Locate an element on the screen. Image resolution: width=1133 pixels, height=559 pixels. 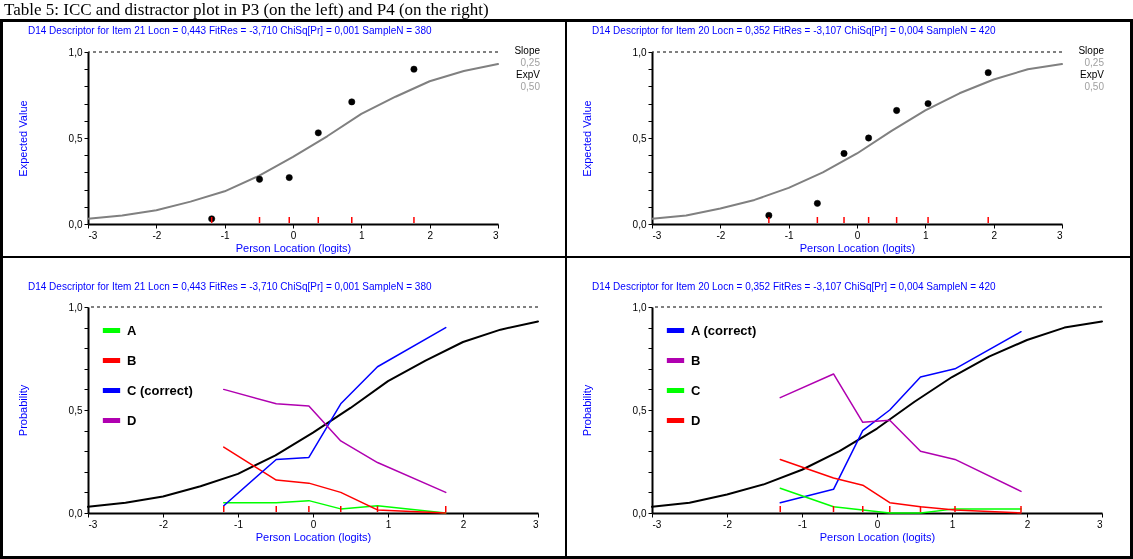
legend-label: A (correct) is located at coordinates (724, 330).